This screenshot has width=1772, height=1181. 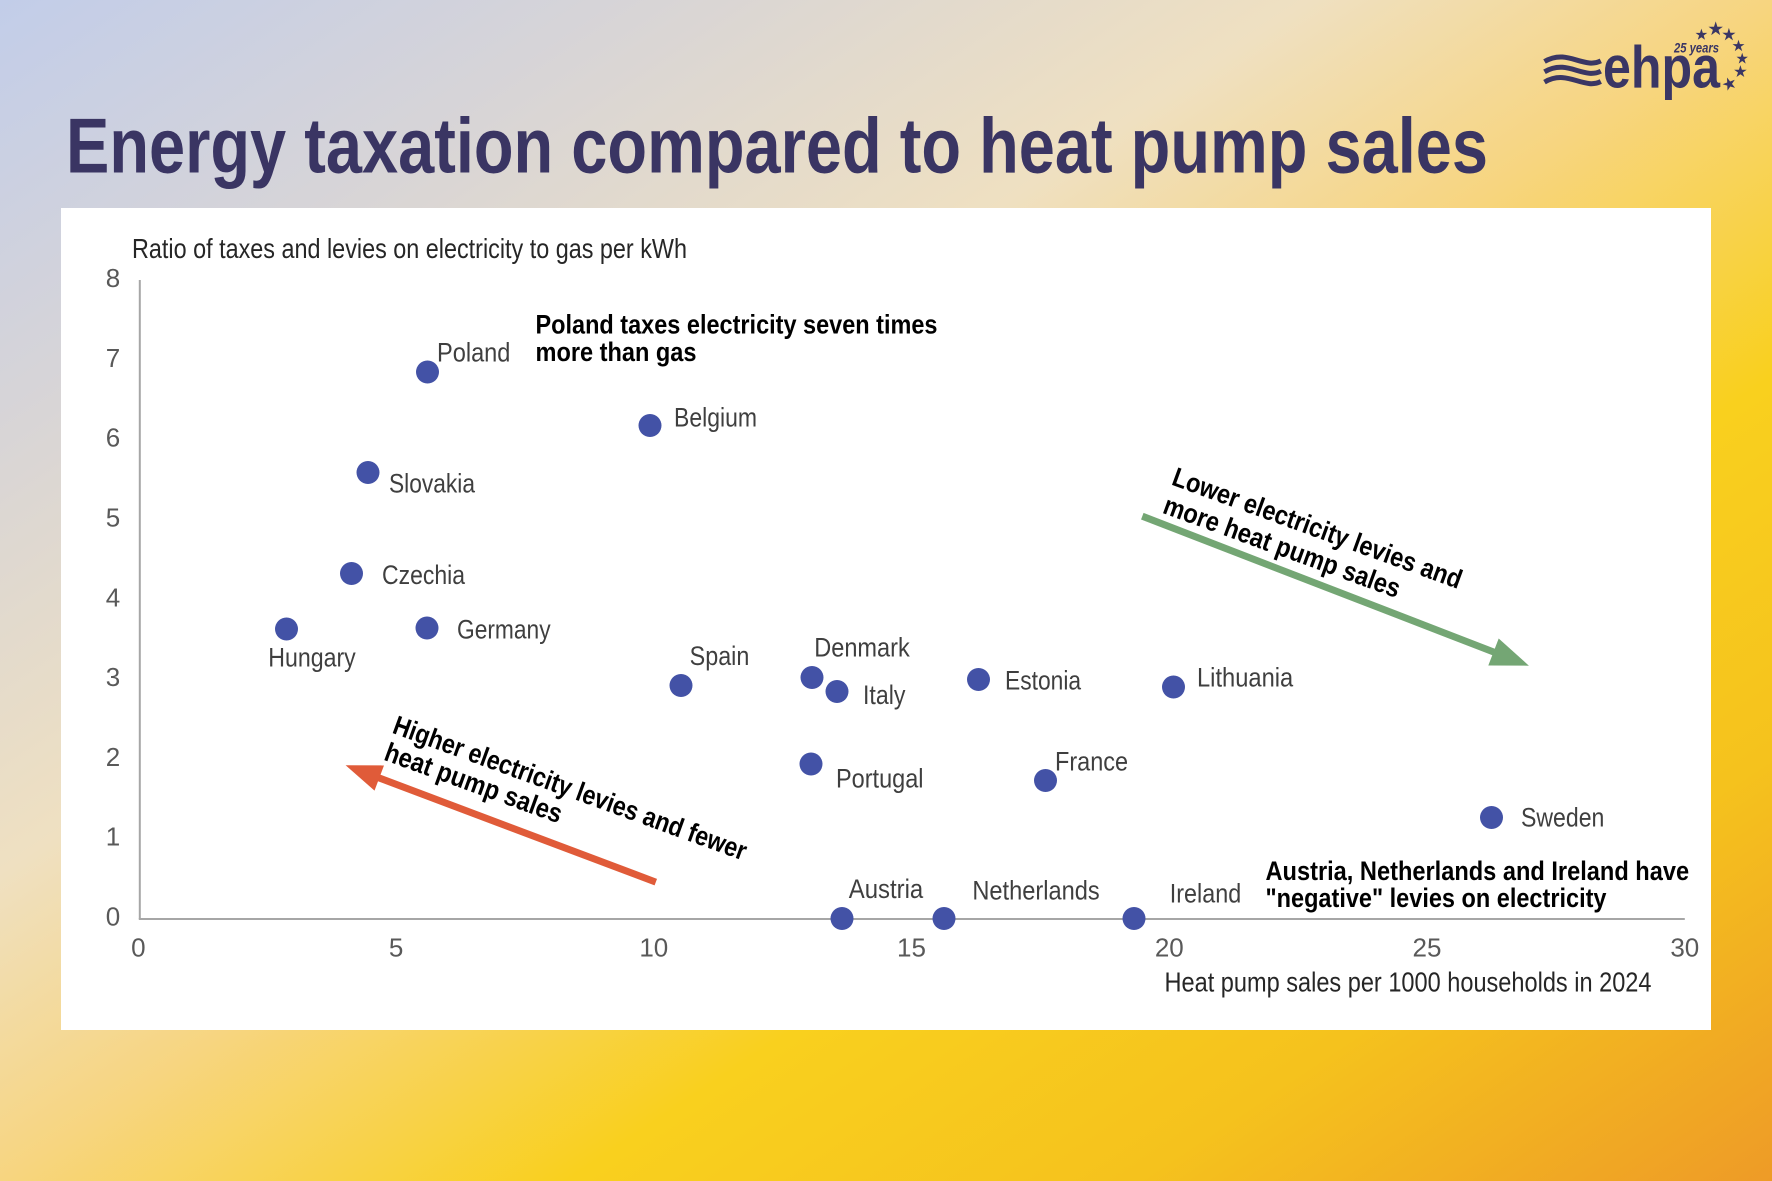 What do you see at coordinates (1169, 948) in the screenshot?
I see `svg-text: 20` at bounding box center [1169, 948].